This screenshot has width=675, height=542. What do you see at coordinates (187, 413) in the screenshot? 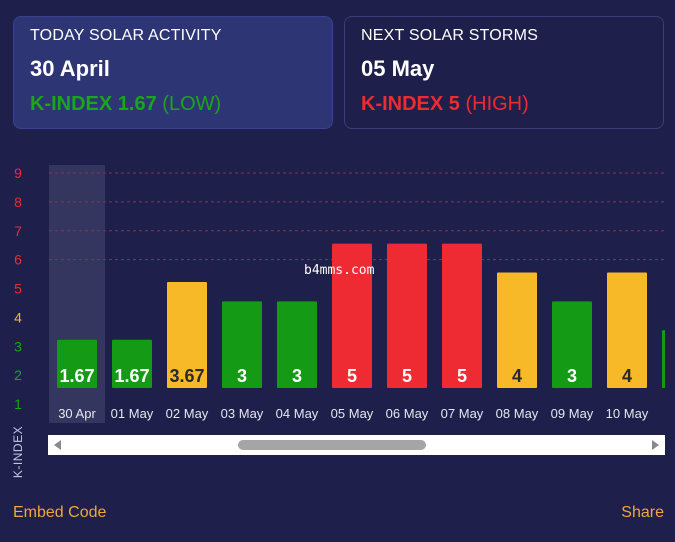
I see `x-tick-label: 02 May` at bounding box center [187, 413].